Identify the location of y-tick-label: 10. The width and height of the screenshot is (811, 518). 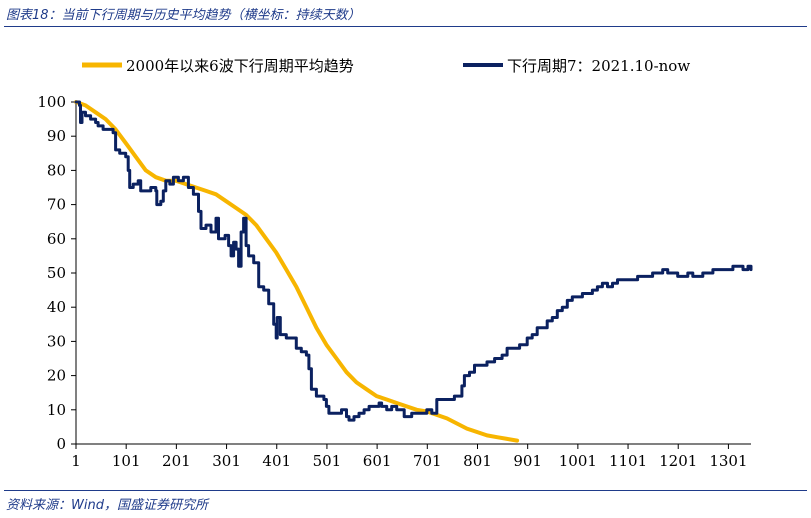
(56, 410).